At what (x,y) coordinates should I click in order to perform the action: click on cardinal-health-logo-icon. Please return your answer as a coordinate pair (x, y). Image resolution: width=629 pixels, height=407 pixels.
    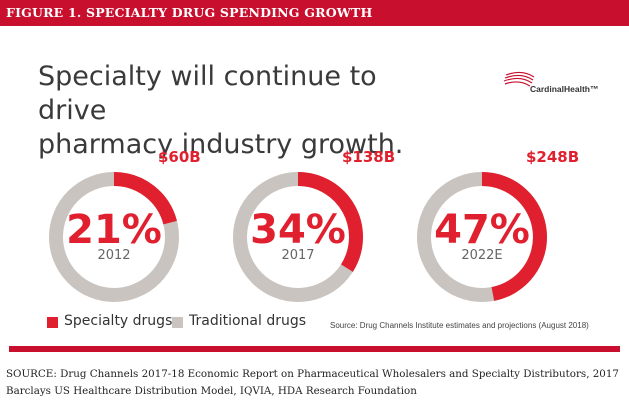
    Looking at the image, I should click on (519, 79).